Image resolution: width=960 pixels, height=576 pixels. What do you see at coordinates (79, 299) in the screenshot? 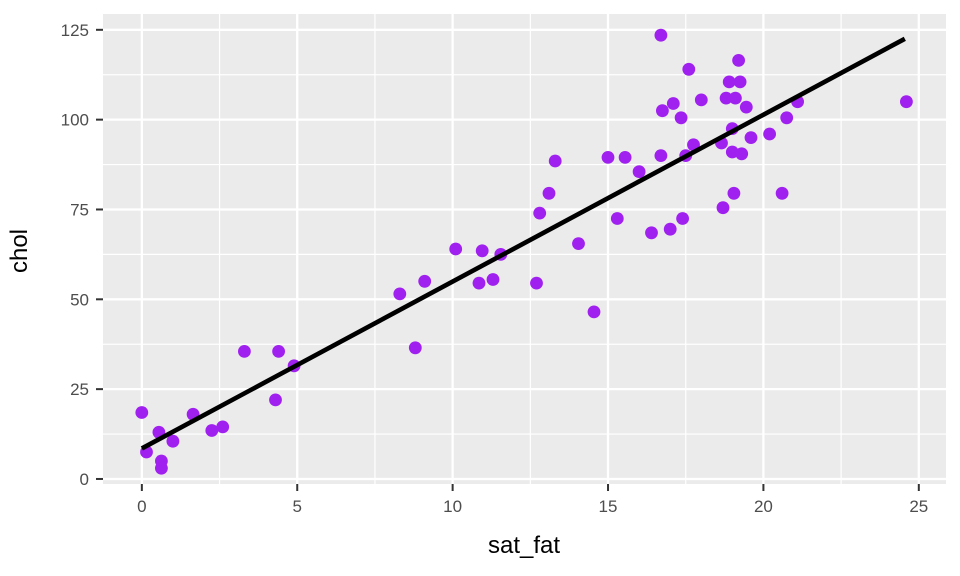
I see `y-tick-label: 50` at bounding box center [79, 299].